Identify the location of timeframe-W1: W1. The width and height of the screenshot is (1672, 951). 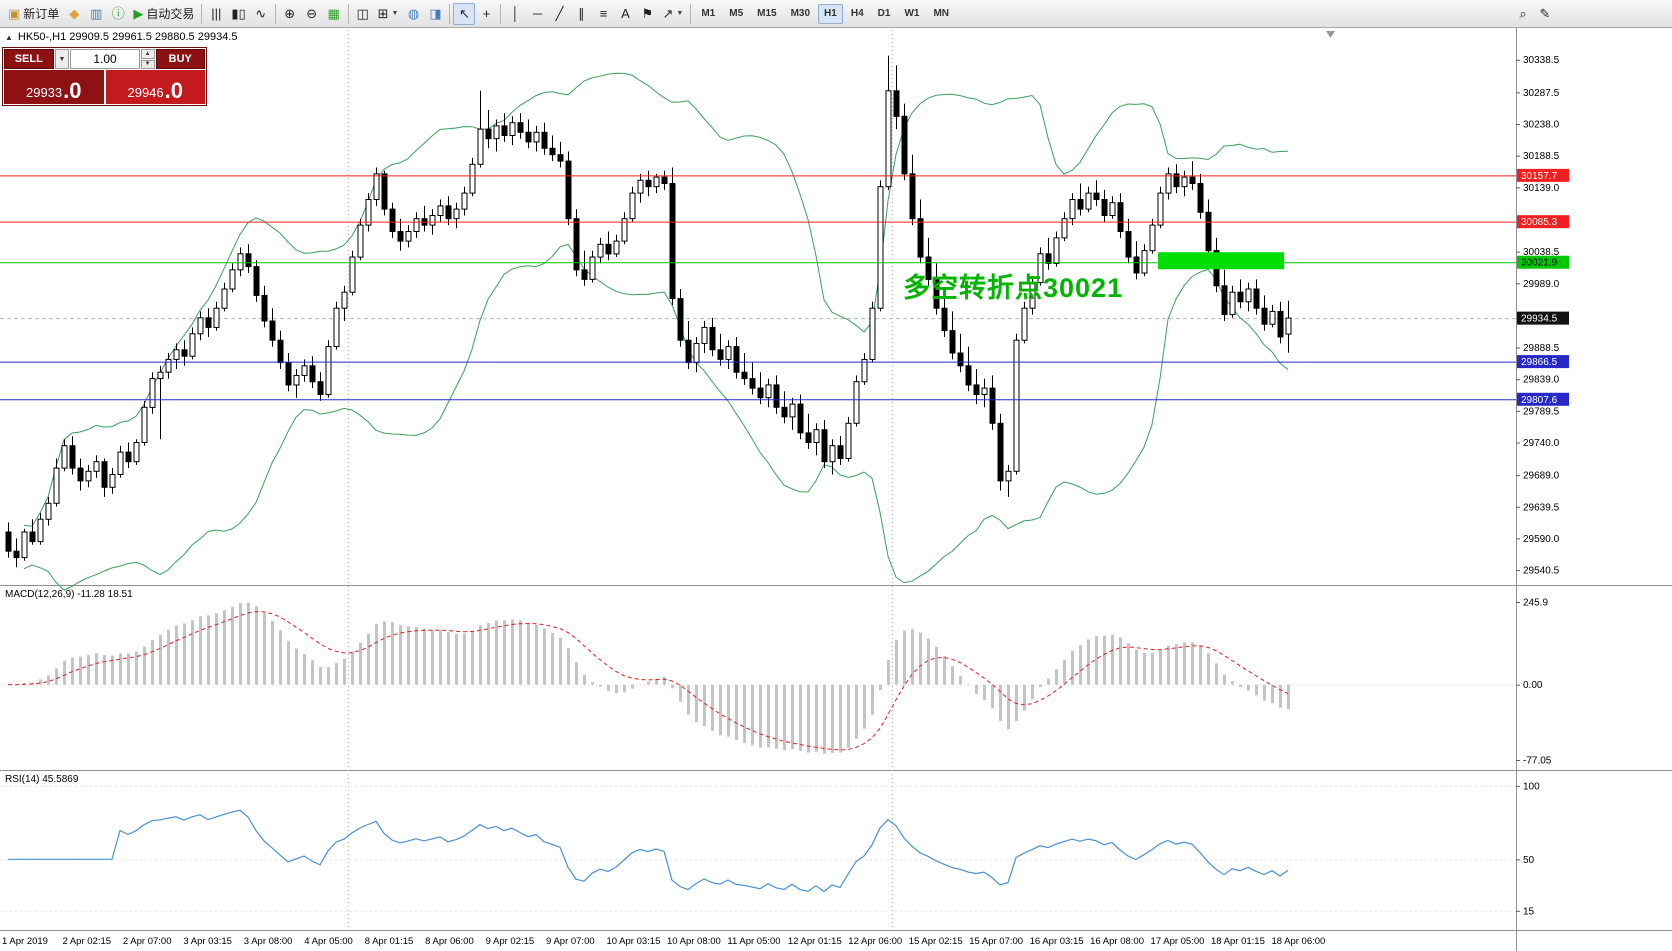
(912, 13).